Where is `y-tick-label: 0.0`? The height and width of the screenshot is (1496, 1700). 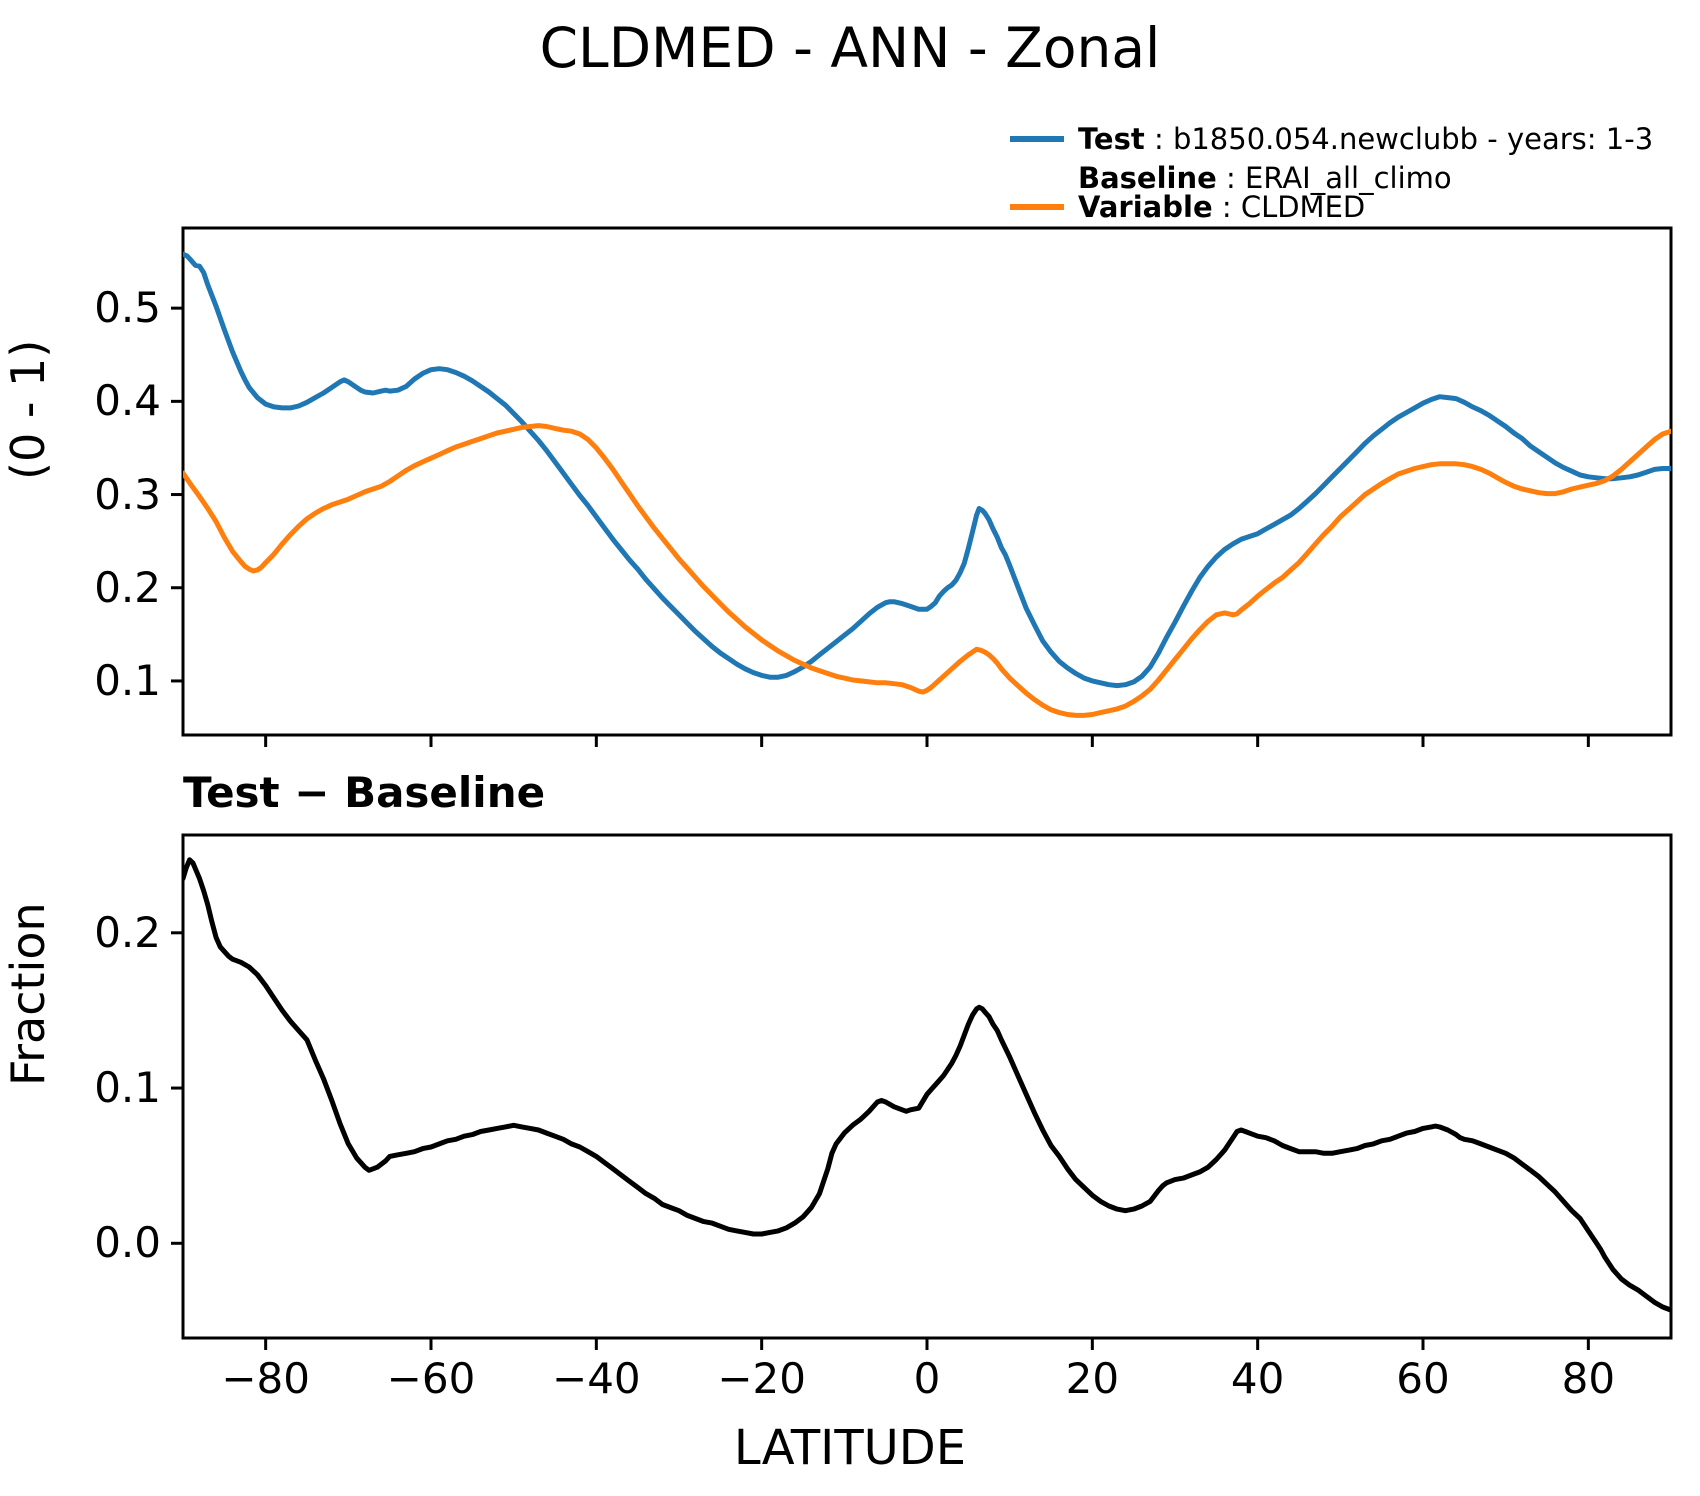
y-tick-label: 0.0 is located at coordinates (127, 1243).